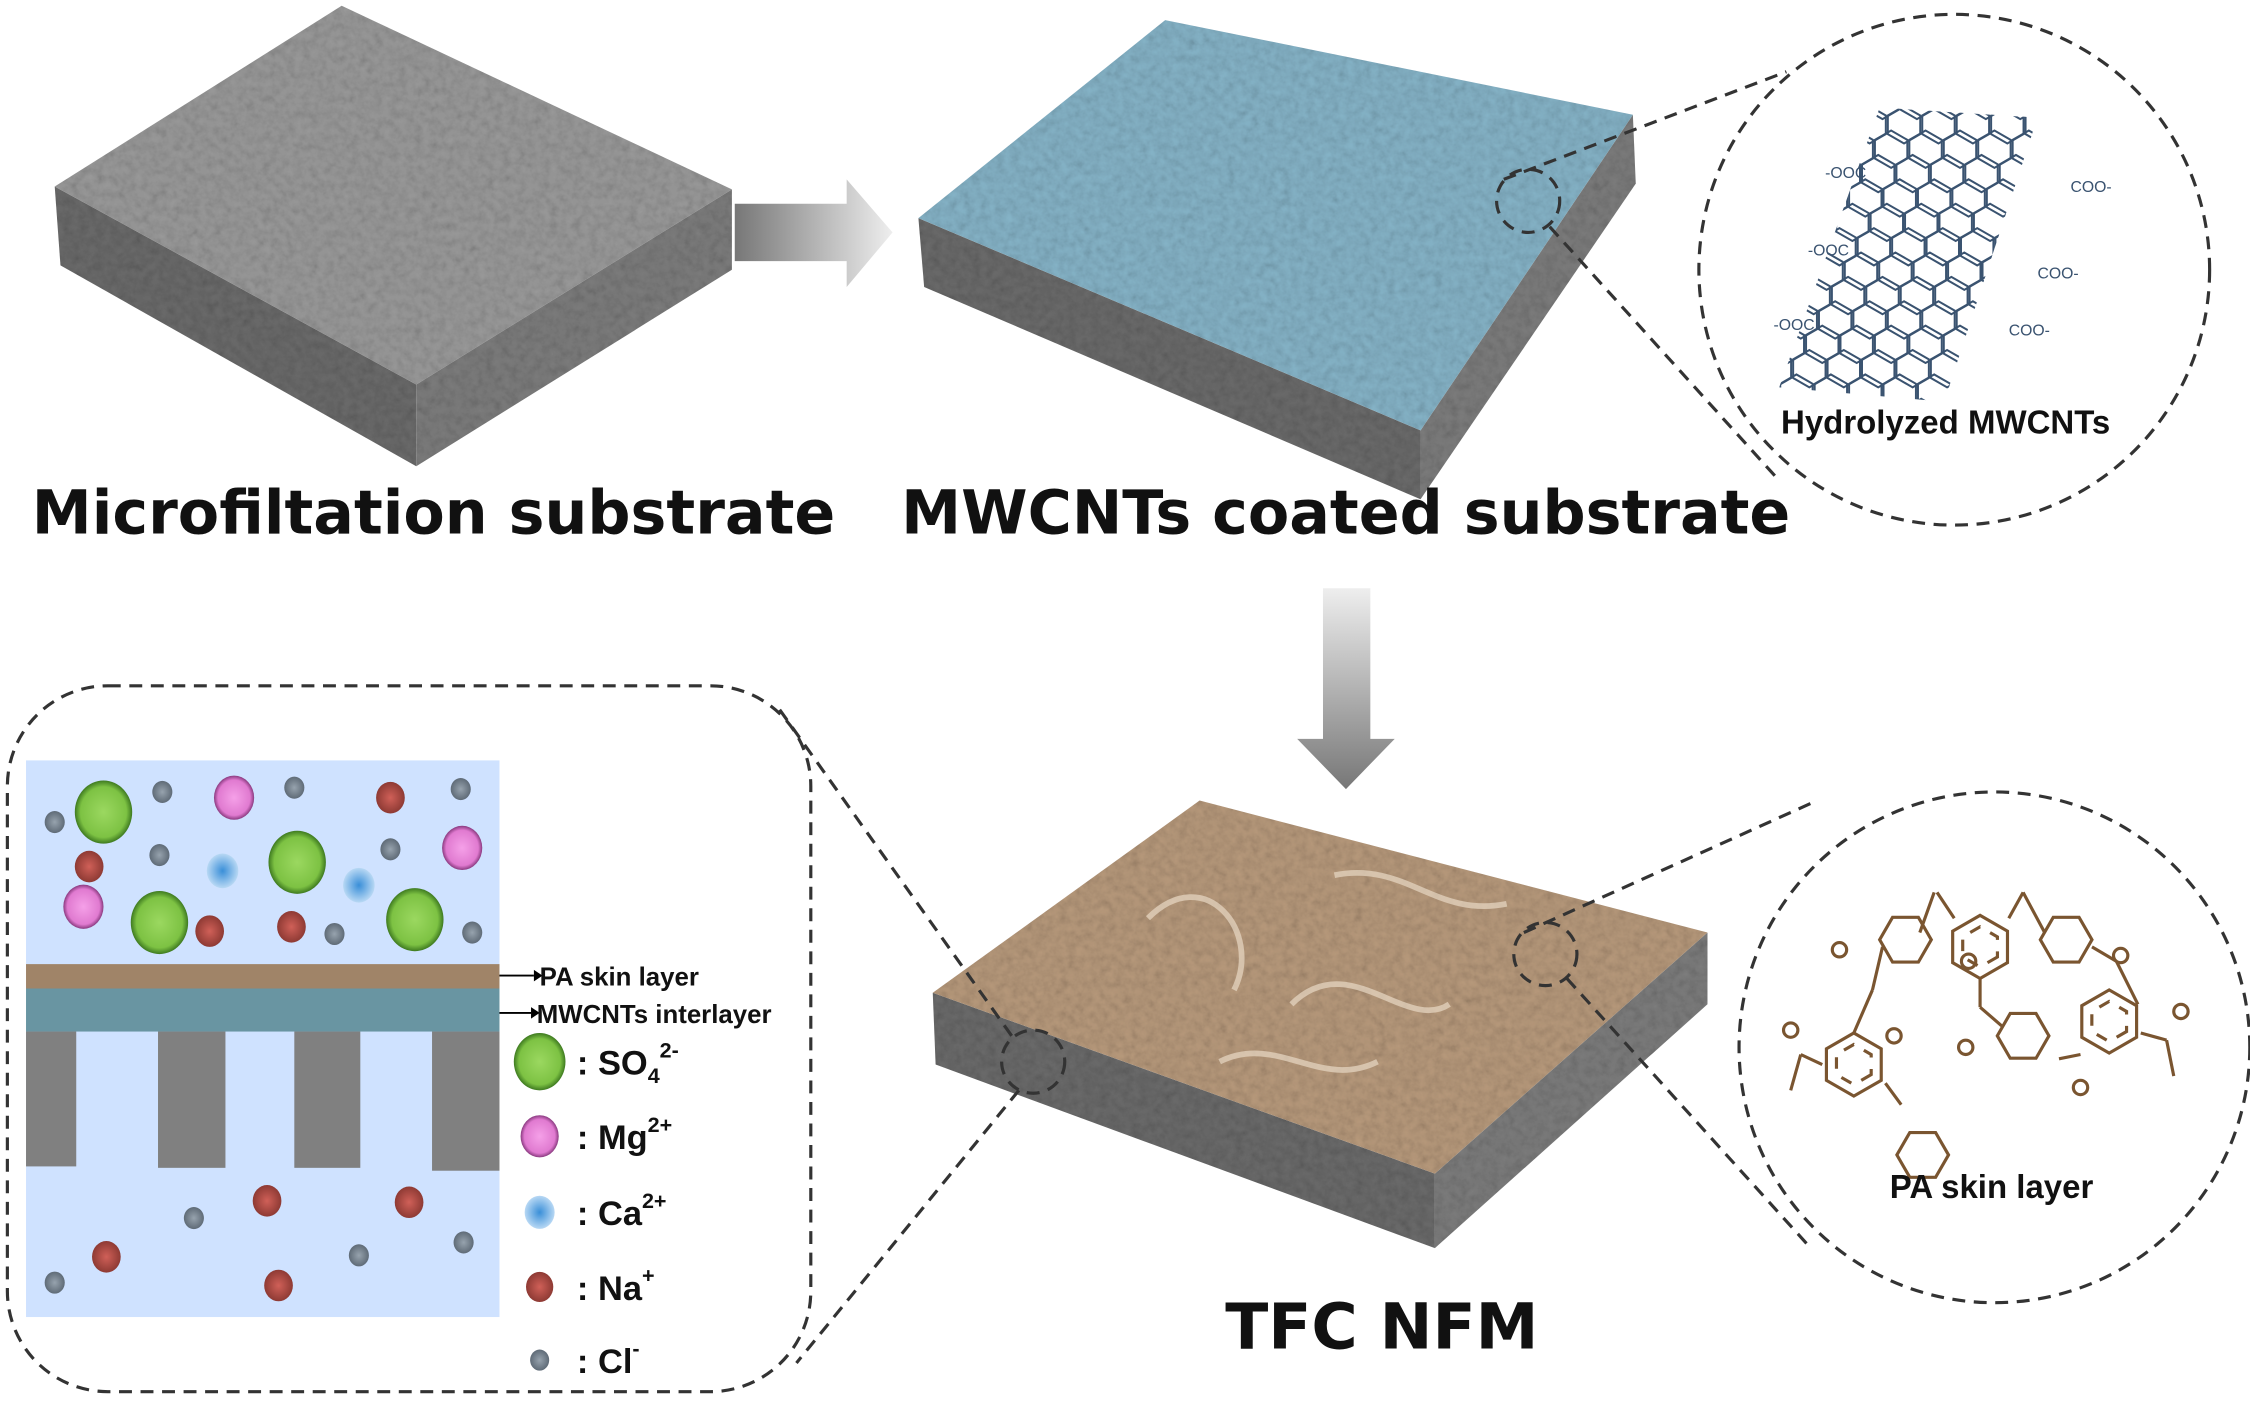  What do you see at coordinates (628, 1063) in the screenshot?
I see `legend-label: : SO42-` at bounding box center [628, 1063].